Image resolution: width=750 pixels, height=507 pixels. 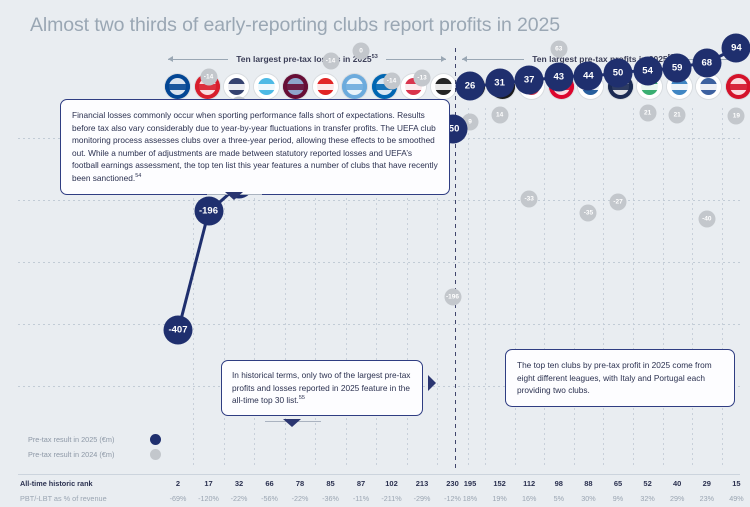 What do you see at coordinates (558, 483) in the screenshot?
I see `axis-rank-value: 98` at bounding box center [558, 483].